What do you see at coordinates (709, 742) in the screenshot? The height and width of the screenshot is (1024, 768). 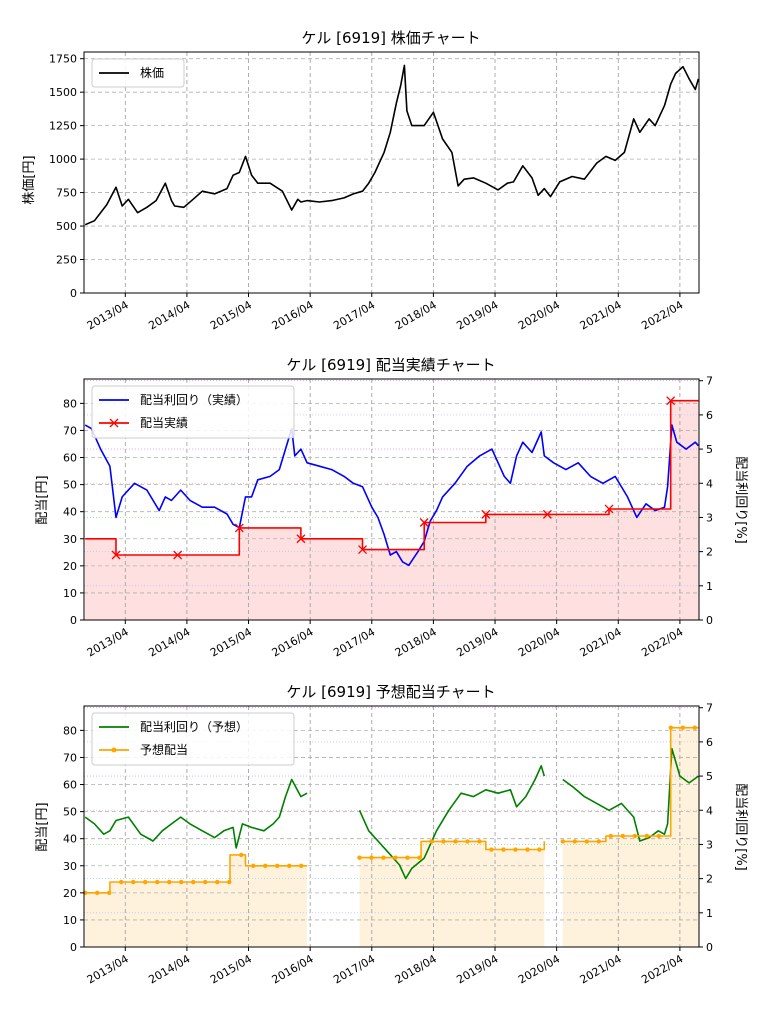 I see `y-right-tick-label: 6` at bounding box center [709, 742].